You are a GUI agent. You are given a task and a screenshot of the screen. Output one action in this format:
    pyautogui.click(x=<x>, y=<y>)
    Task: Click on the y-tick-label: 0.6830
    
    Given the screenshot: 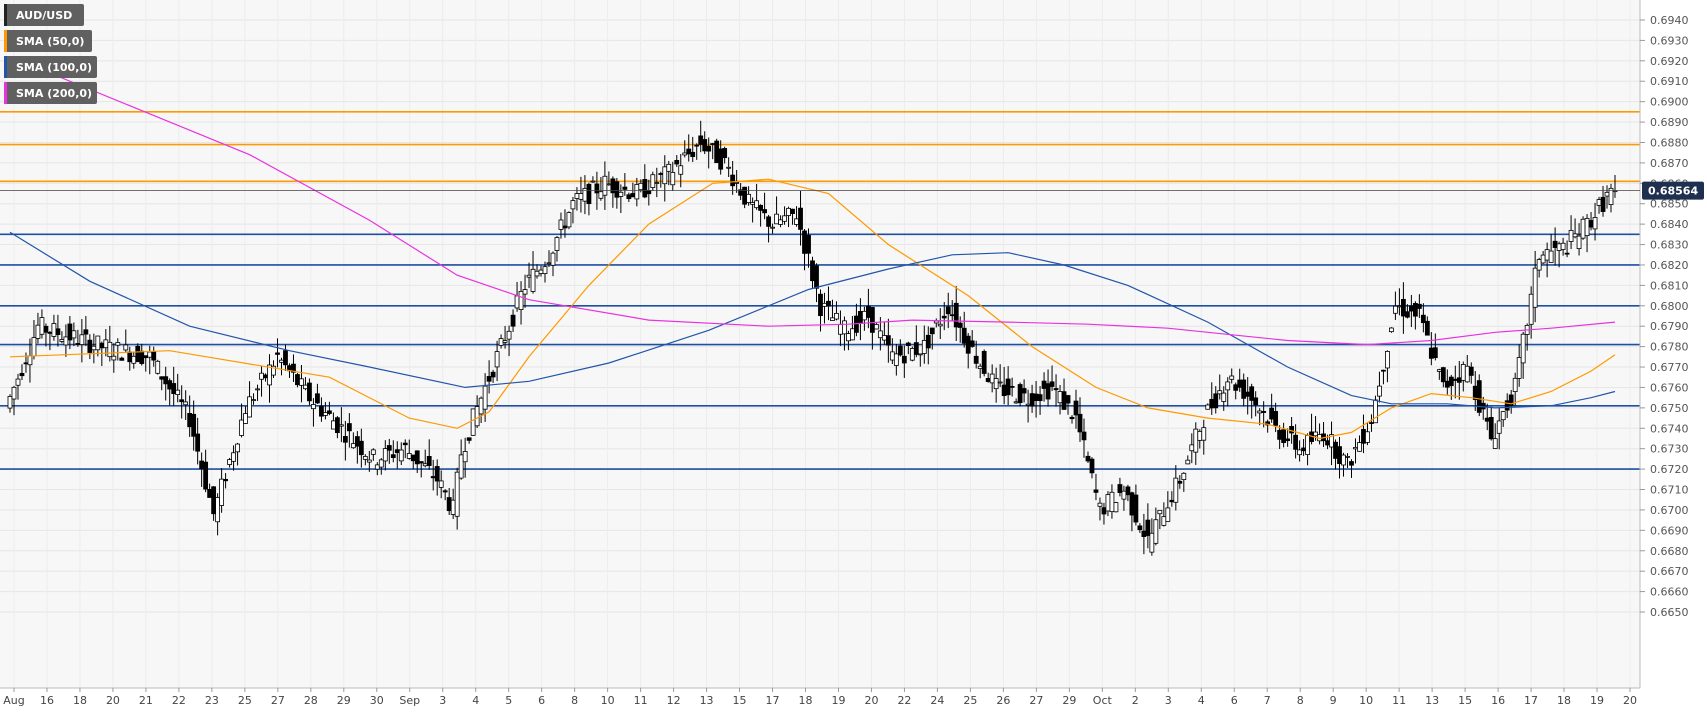 What is the action you would take?
    pyautogui.click(x=1669, y=245)
    